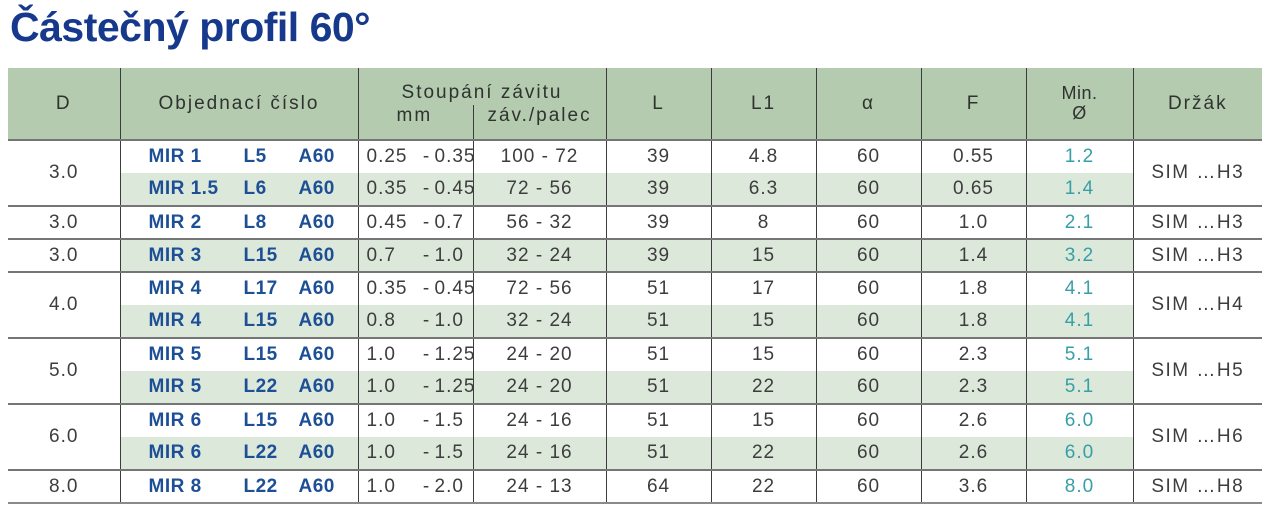 The image size is (1271, 514). What do you see at coordinates (1079, 321) in the screenshot?
I see `min-diameter-cell: 4.1` at bounding box center [1079, 321].